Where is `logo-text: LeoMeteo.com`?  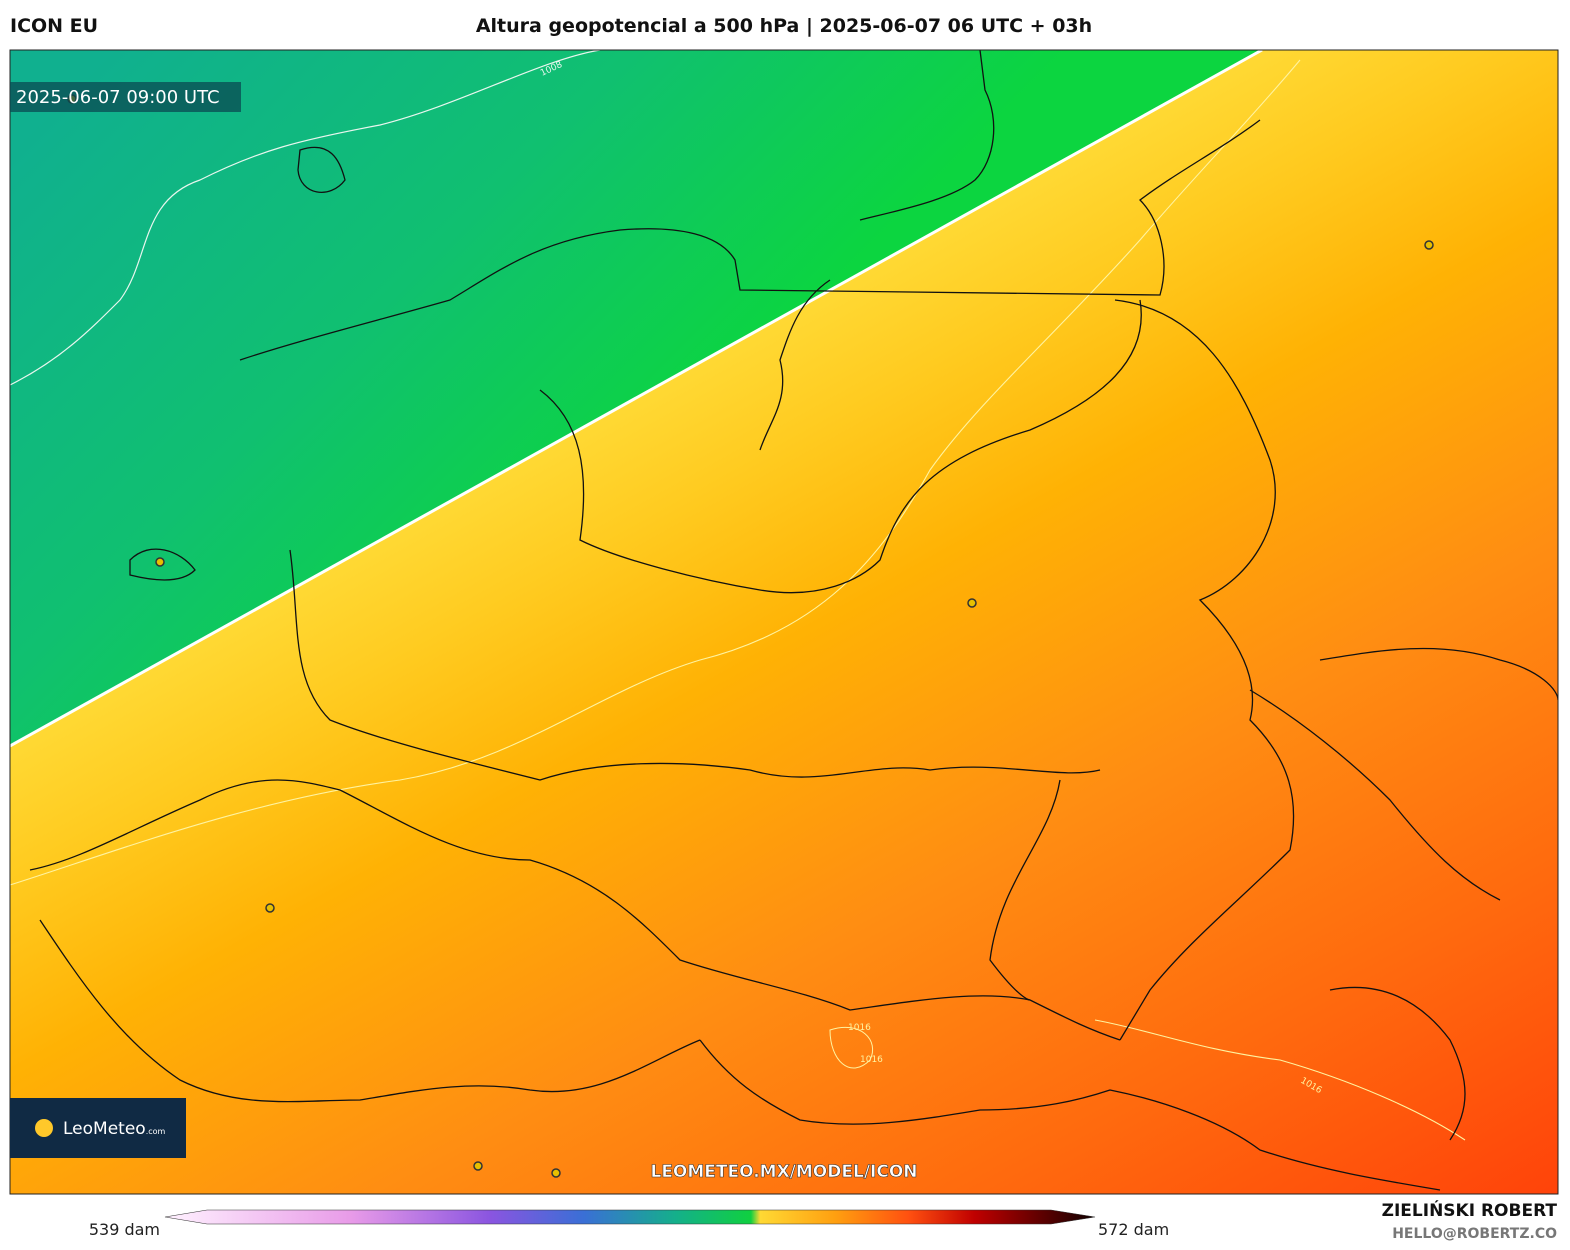
logo-text: LeoMeteo.com is located at coordinates (114, 1129).